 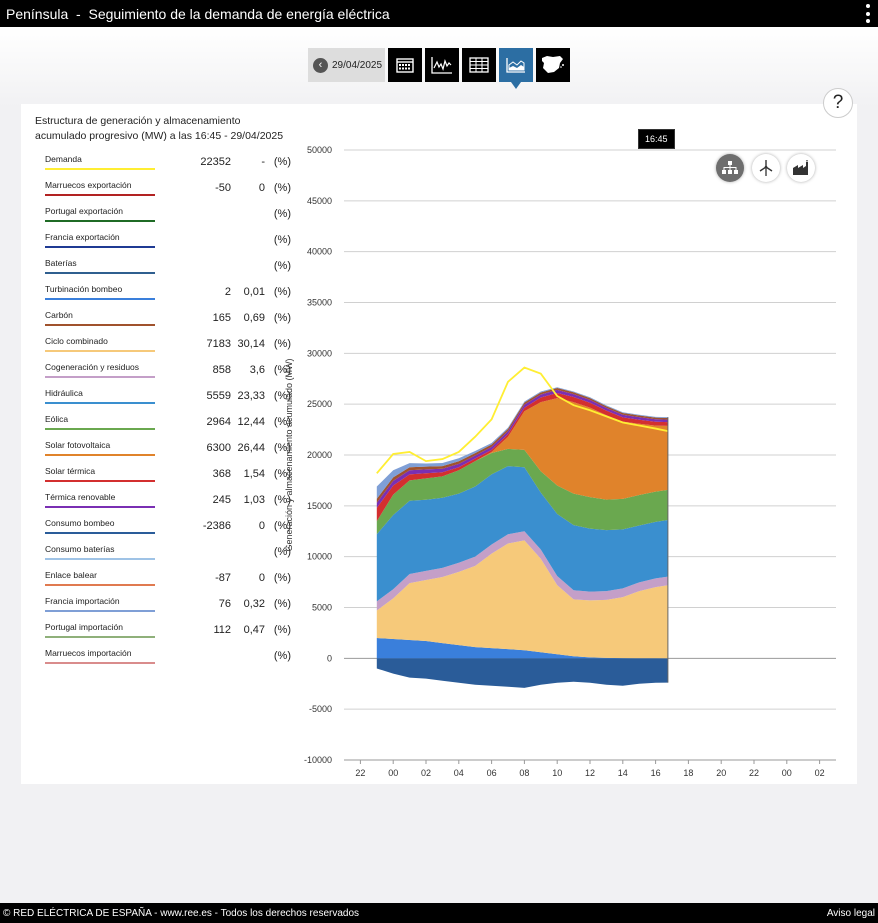 I want to click on legend-item-label: Hidráulica, so click(x=64, y=393).